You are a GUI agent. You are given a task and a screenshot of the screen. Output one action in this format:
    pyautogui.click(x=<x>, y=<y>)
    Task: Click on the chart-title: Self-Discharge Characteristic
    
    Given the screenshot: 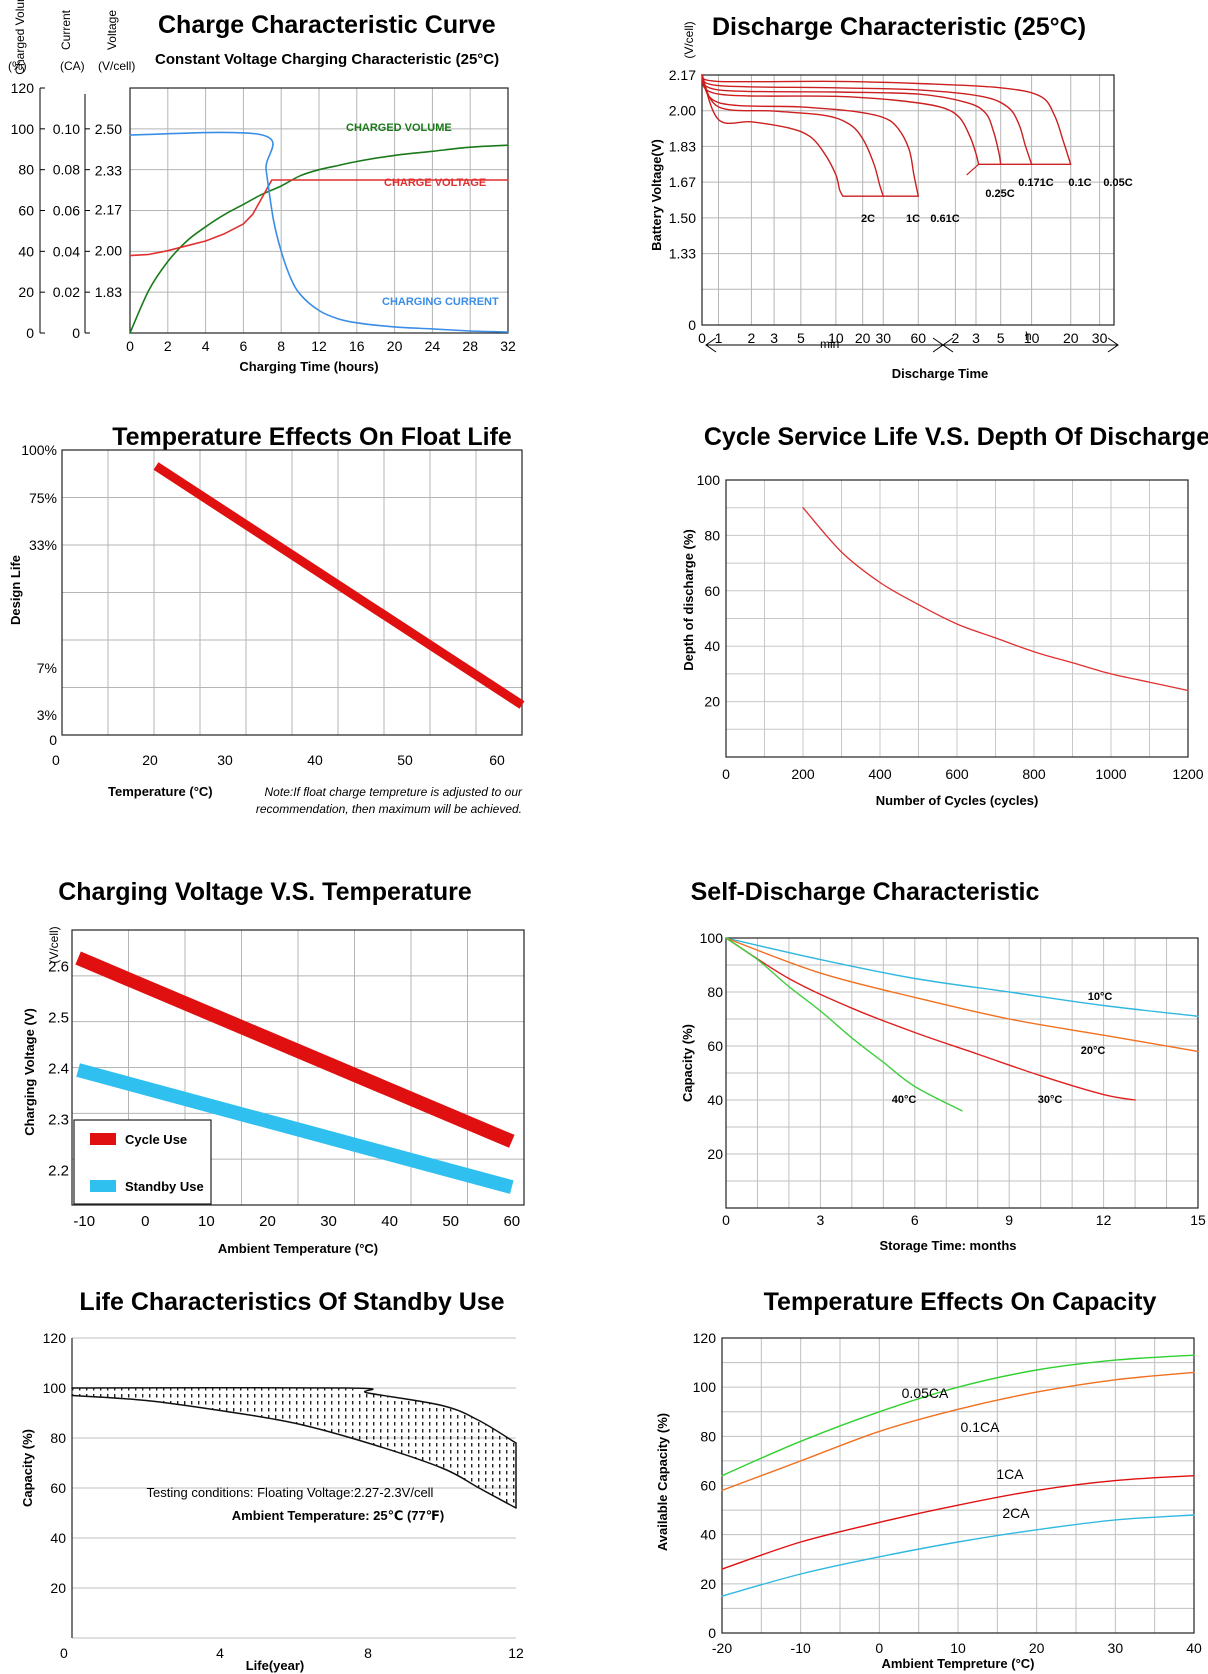 What is the action you would take?
    pyautogui.click(x=865, y=892)
    